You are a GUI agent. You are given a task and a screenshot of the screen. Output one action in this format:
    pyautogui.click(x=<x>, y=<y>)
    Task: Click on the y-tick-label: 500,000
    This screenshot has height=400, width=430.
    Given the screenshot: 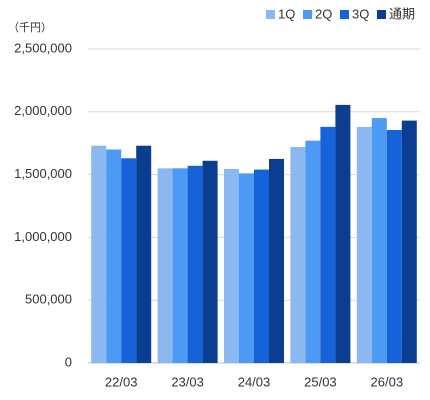 What is the action you would take?
    pyautogui.click(x=48, y=299)
    